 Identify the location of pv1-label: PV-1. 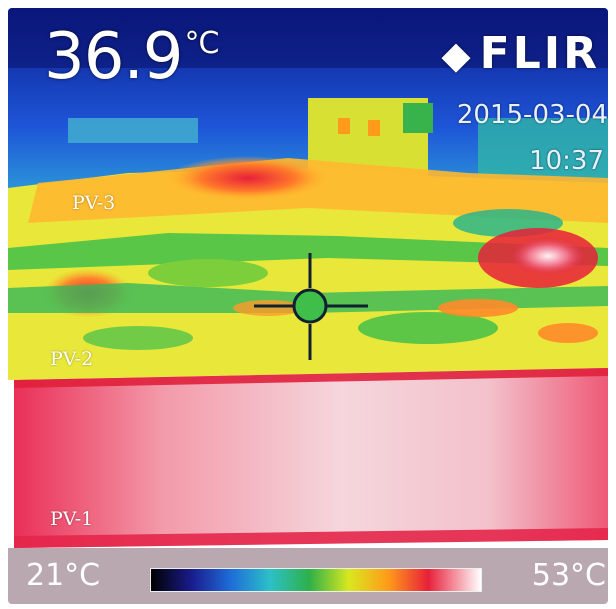
(72, 519).